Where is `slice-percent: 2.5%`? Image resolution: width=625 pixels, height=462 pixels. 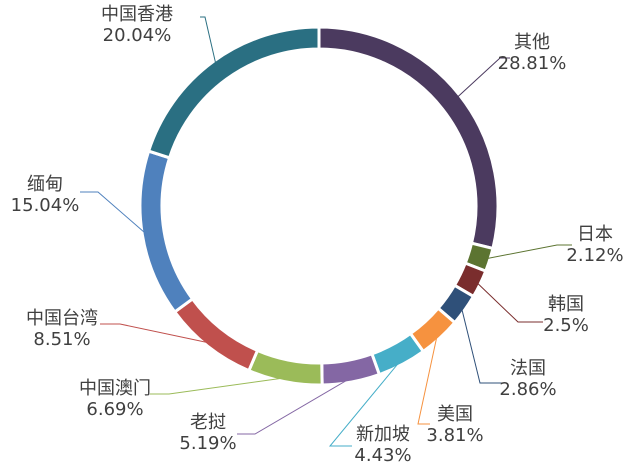
slice-percent: 2.5% is located at coordinates (566, 325).